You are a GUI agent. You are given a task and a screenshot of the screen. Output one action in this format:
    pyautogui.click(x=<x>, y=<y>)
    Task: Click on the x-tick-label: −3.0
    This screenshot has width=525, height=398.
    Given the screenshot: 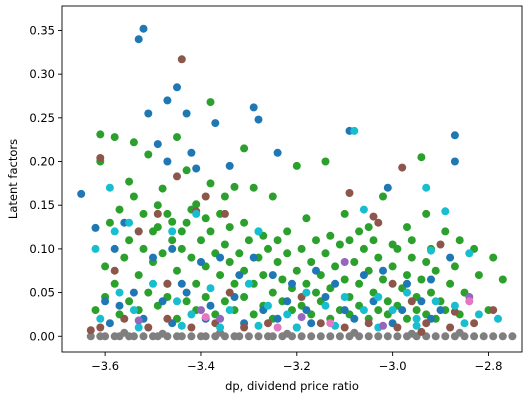 What is the action you would take?
    pyautogui.click(x=393, y=366)
    